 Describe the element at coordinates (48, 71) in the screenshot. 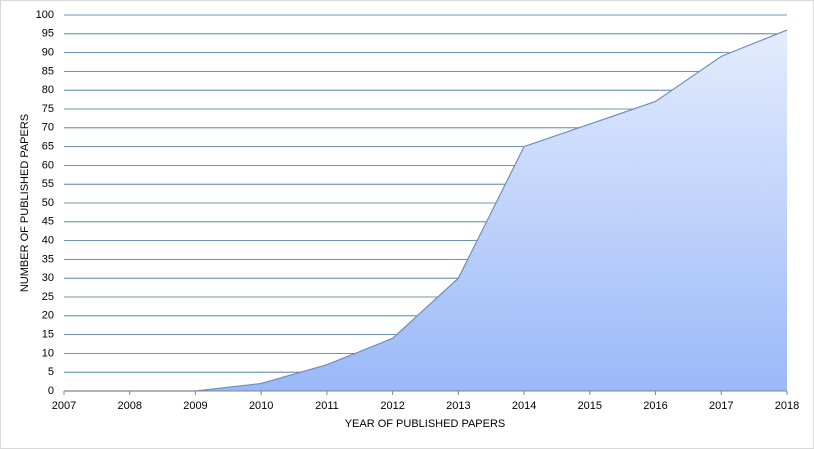

I see `y-tick-label: 85` at that location.